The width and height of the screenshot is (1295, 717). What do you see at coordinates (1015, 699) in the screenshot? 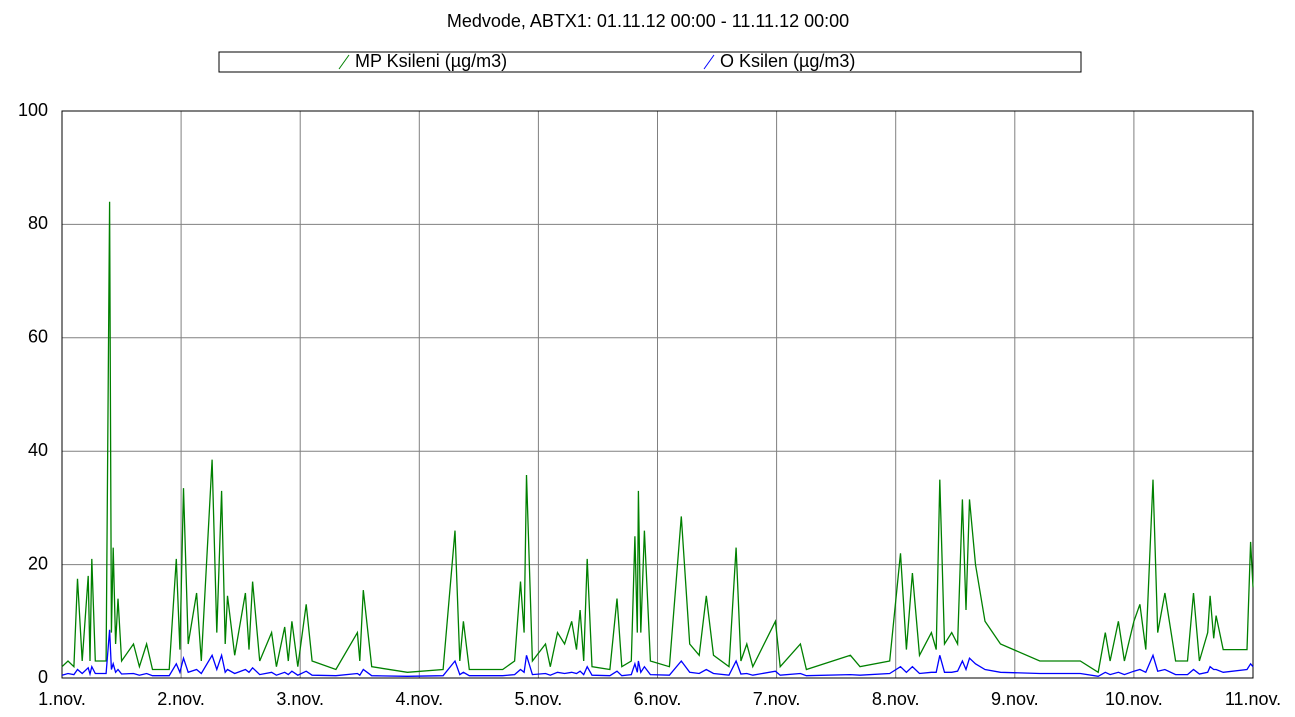
I see `x-tick-label: 9.nov.` at bounding box center [1015, 699].